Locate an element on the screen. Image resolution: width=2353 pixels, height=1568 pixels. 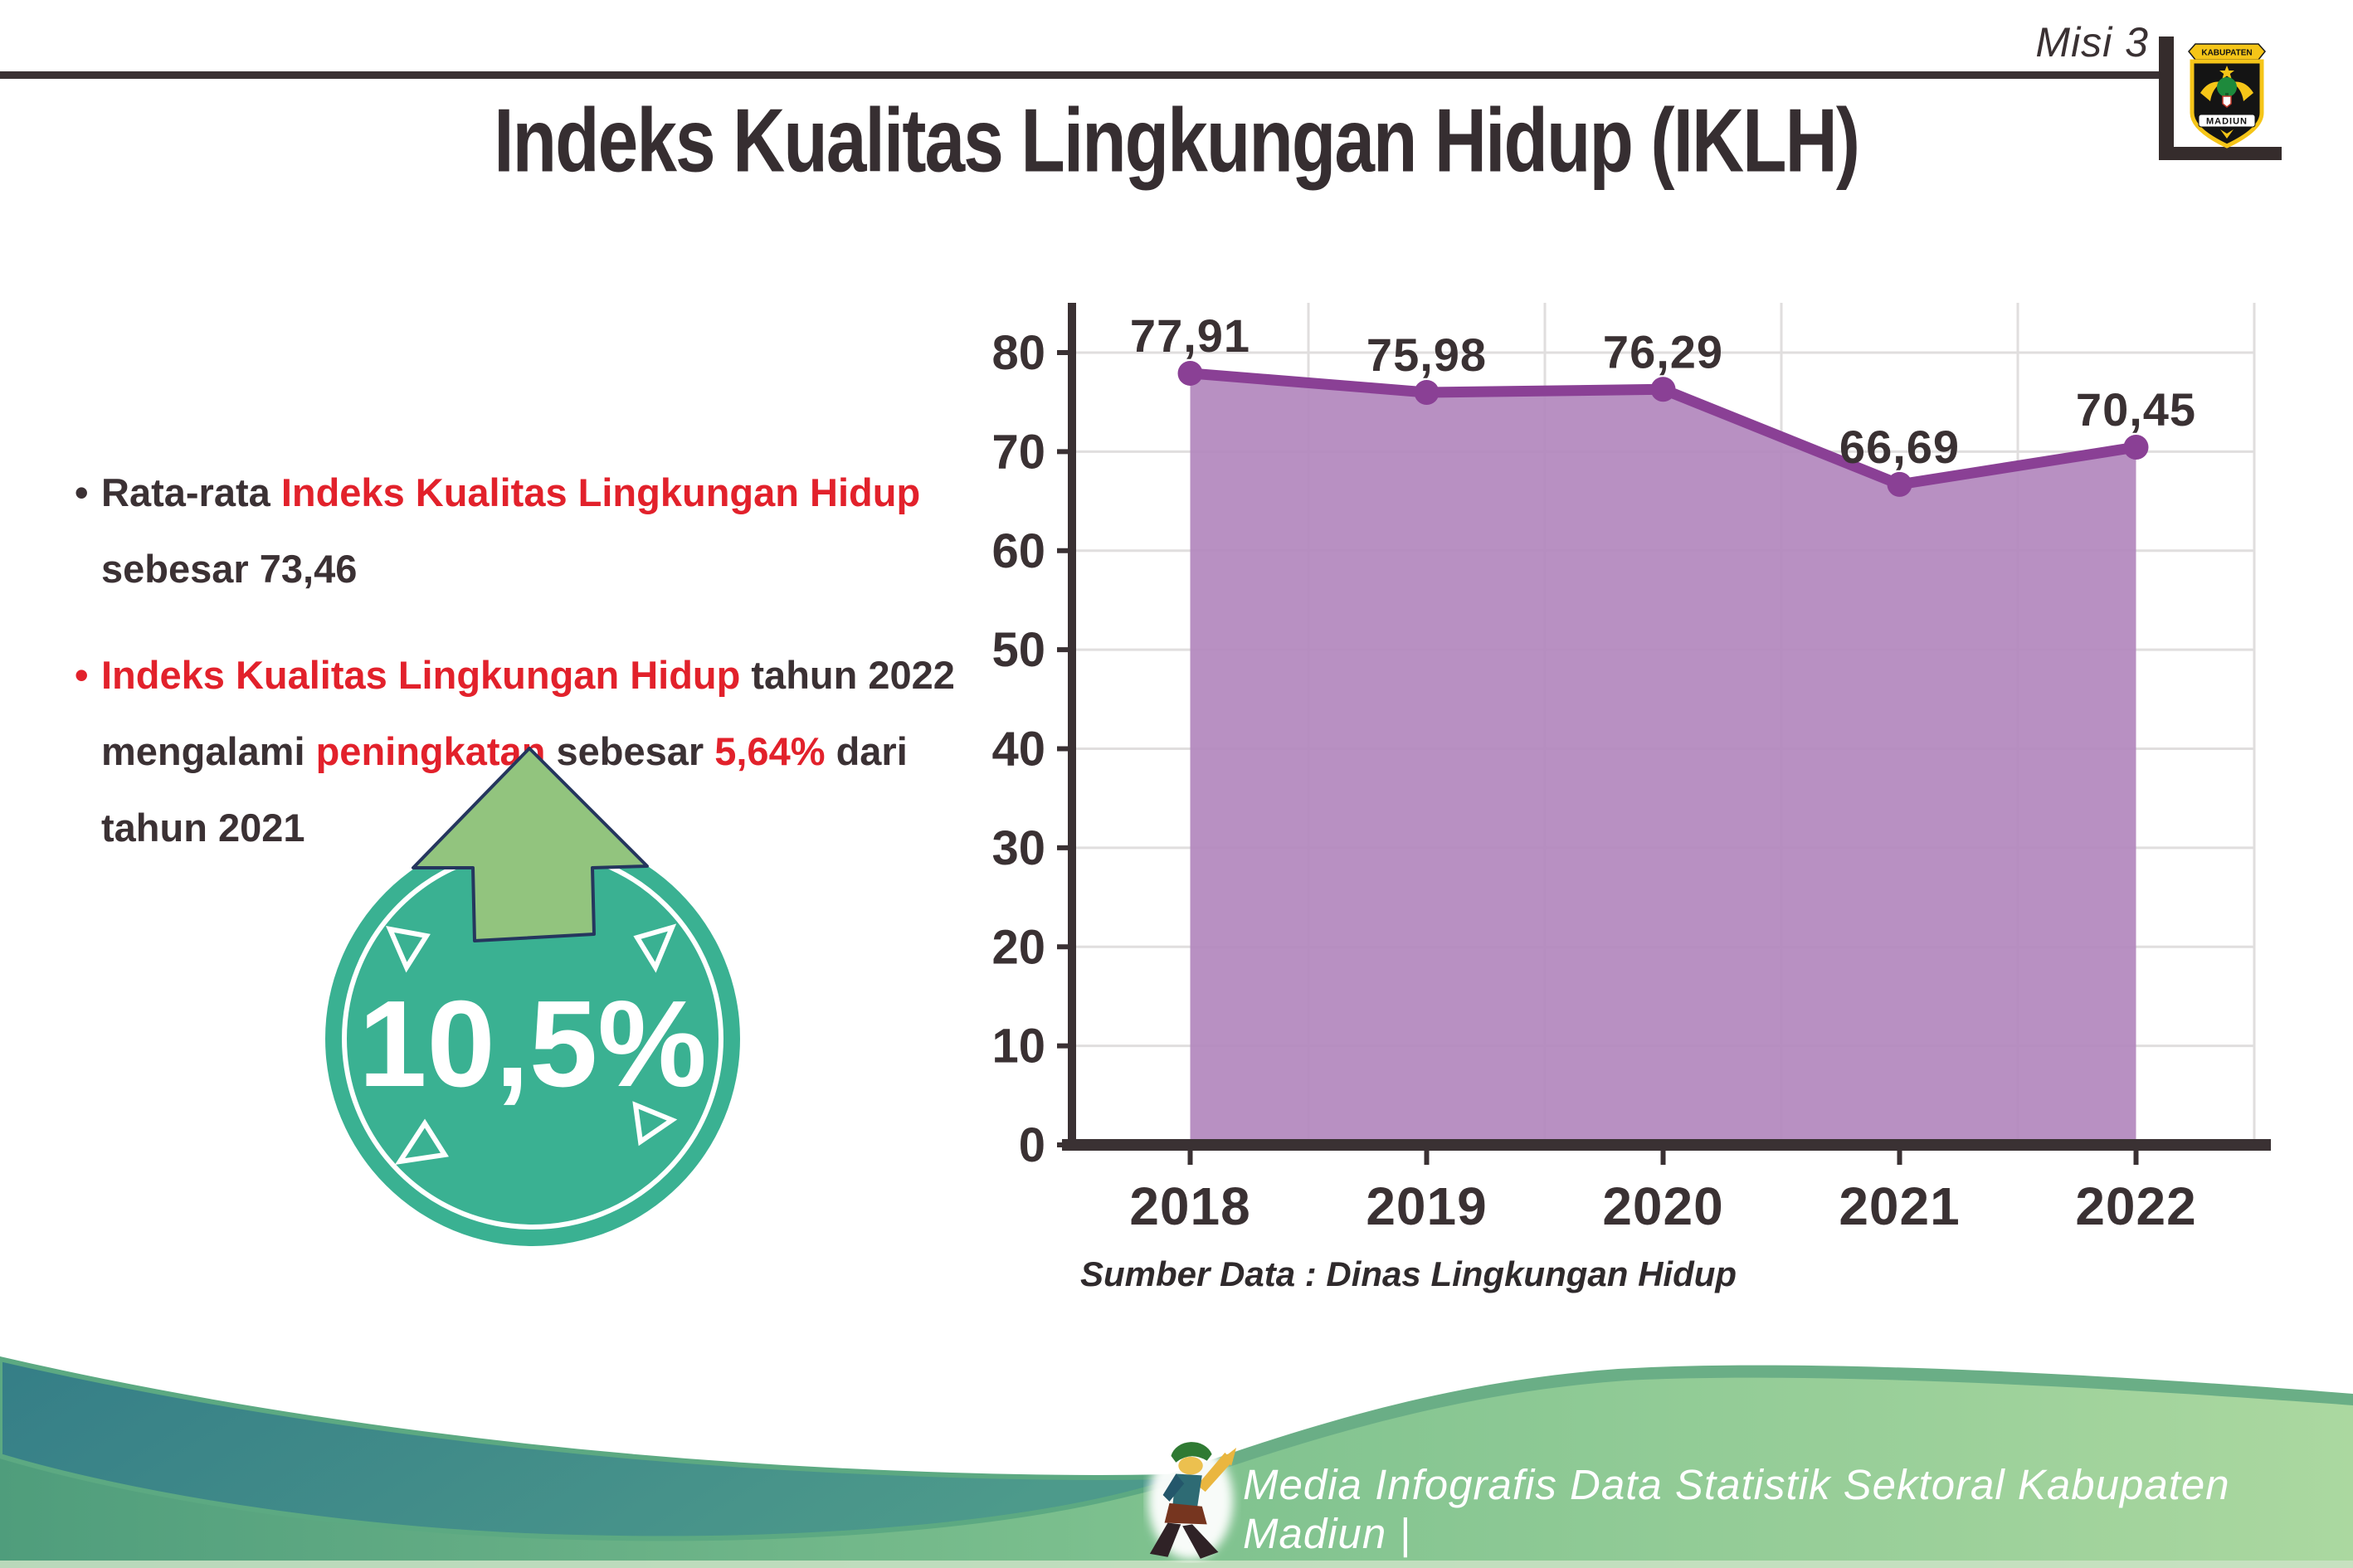
svg-text: 60 is located at coordinates (1018, 551).